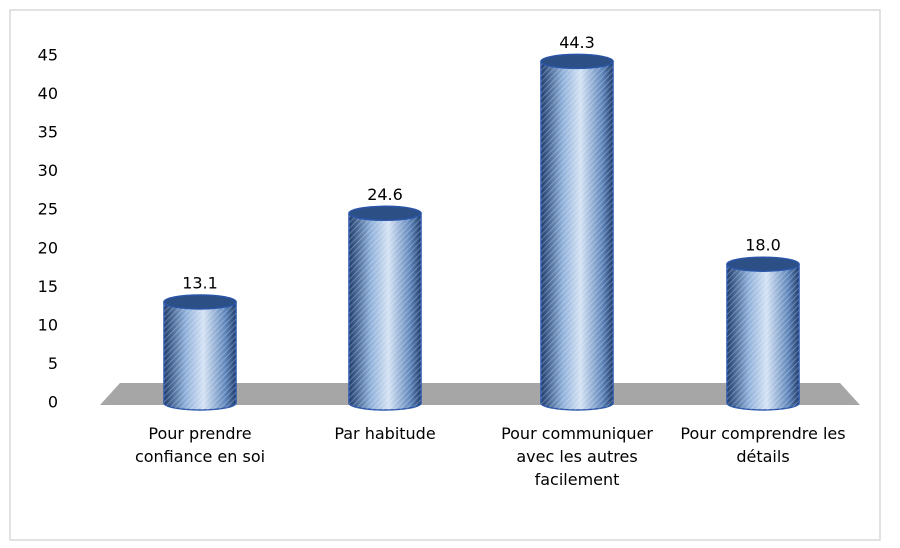 This screenshot has width=900, height=548. What do you see at coordinates (48, 55) in the screenshot?
I see `y-tick-label: 45` at bounding box center [48, 55].